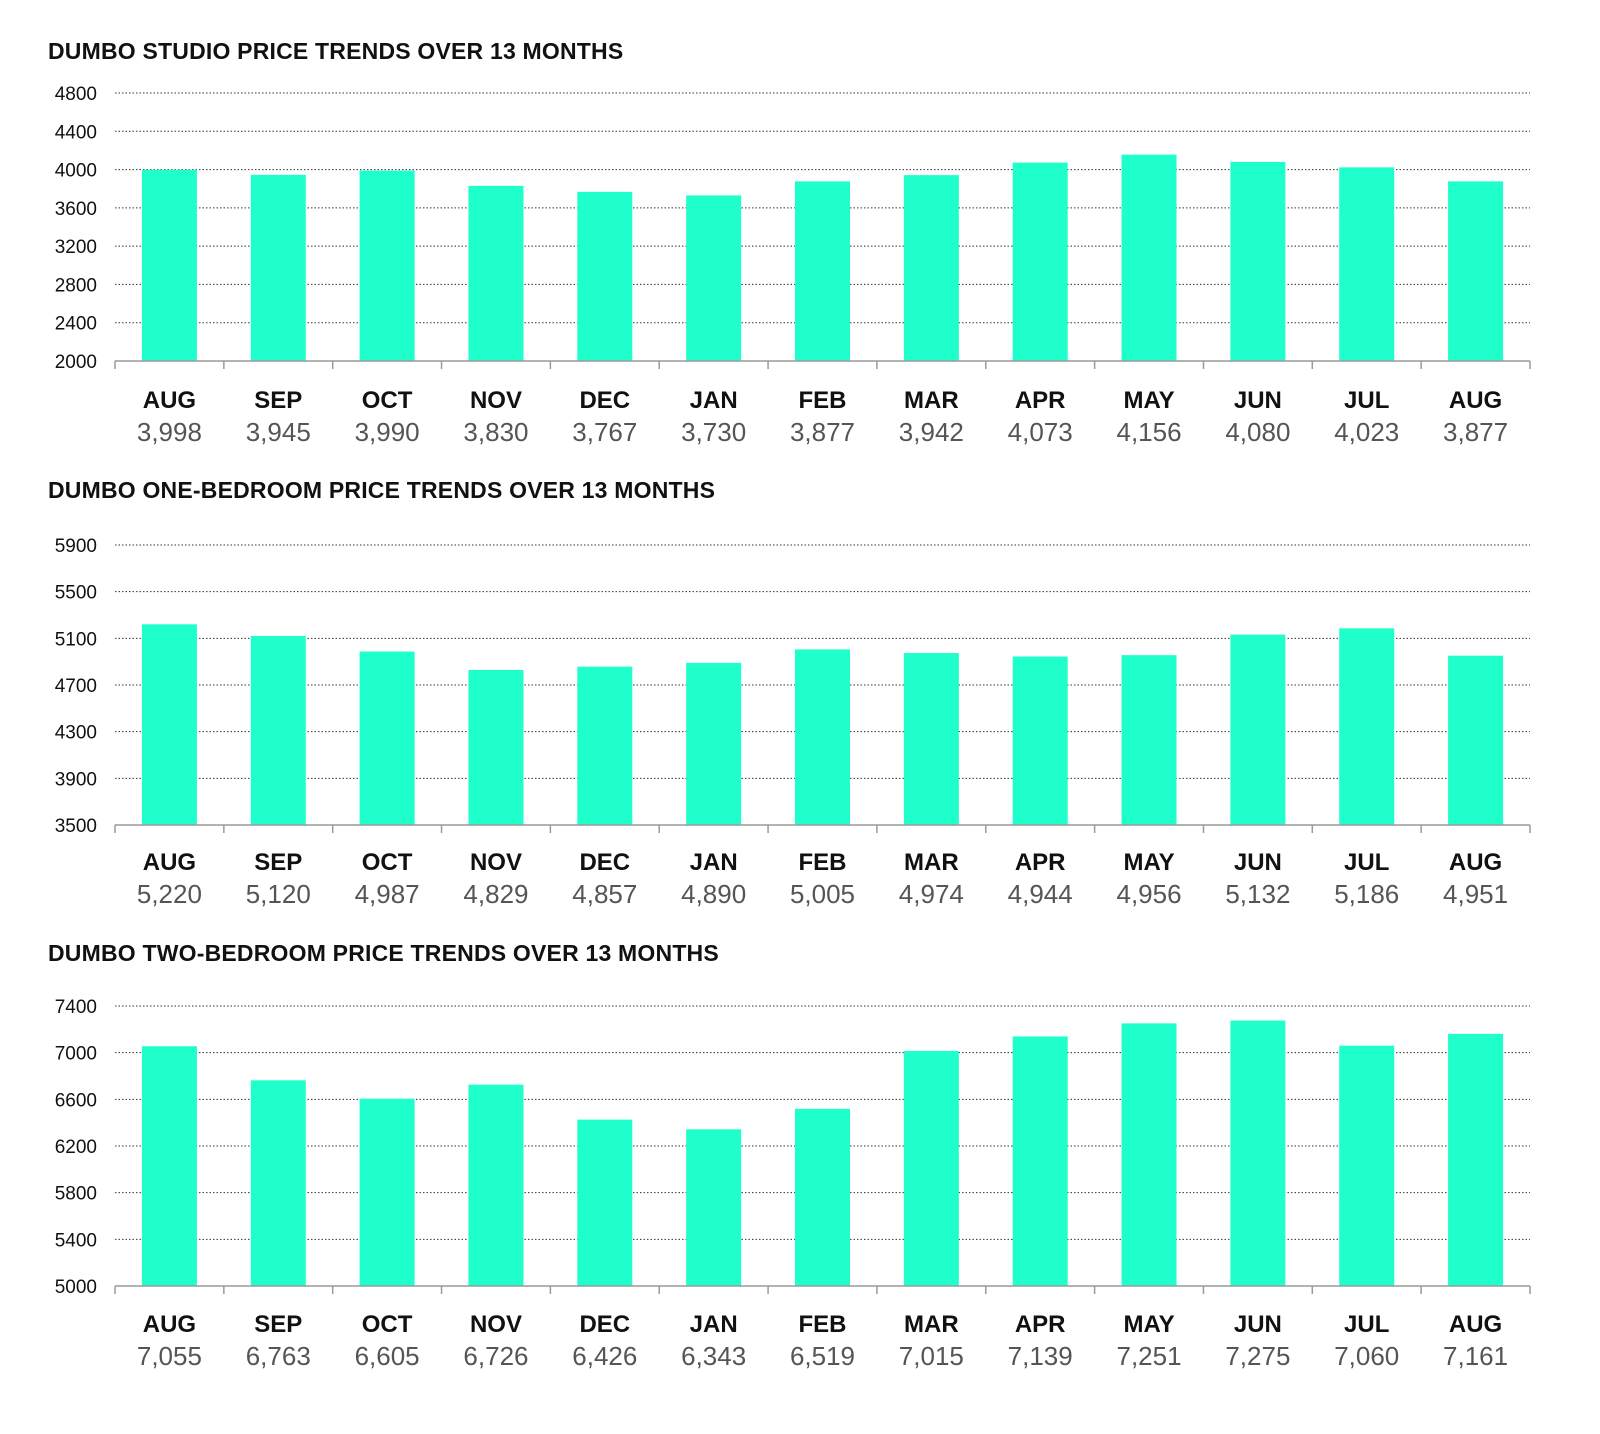  Describe the element at coordinates (713, 894) in the screenshot. I see `value-label: 4,890` at that location.